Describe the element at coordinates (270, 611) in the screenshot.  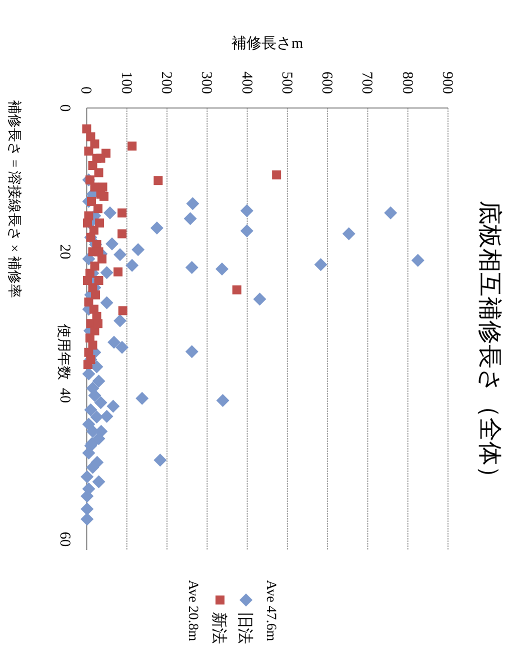
I see `text: Ave 47.6m` at that location.